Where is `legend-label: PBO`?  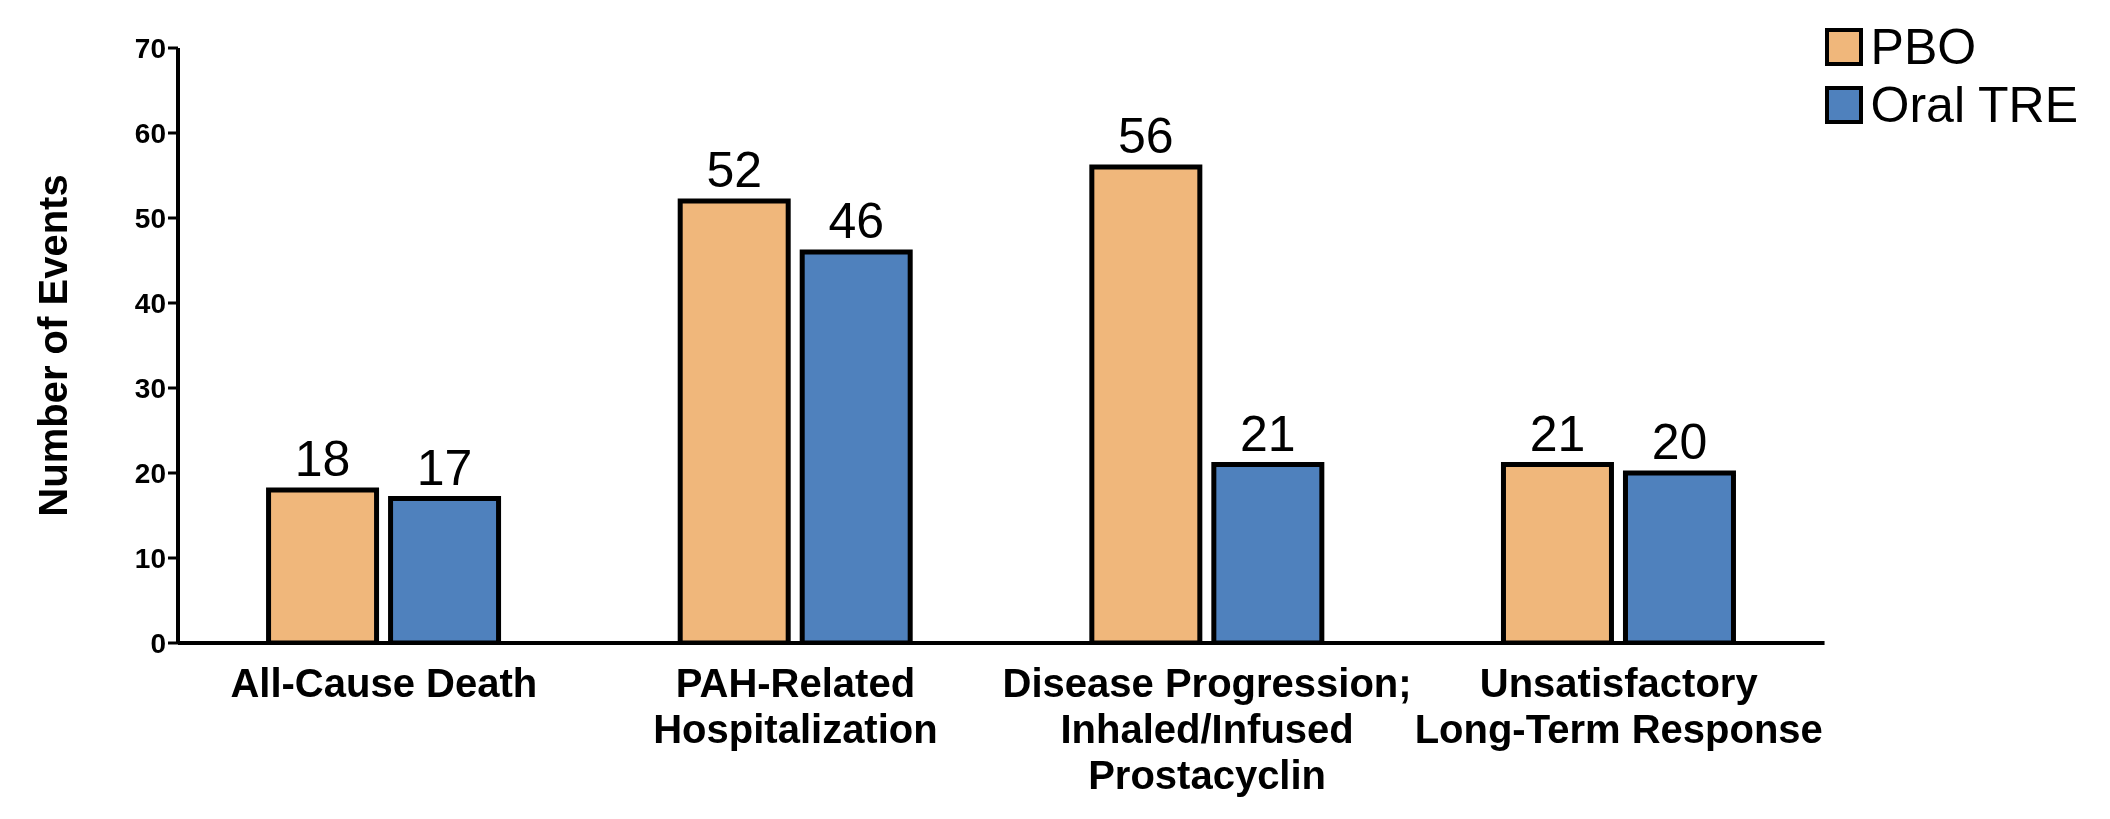 legend-label: PBO is located at coordinates (1923, 47).